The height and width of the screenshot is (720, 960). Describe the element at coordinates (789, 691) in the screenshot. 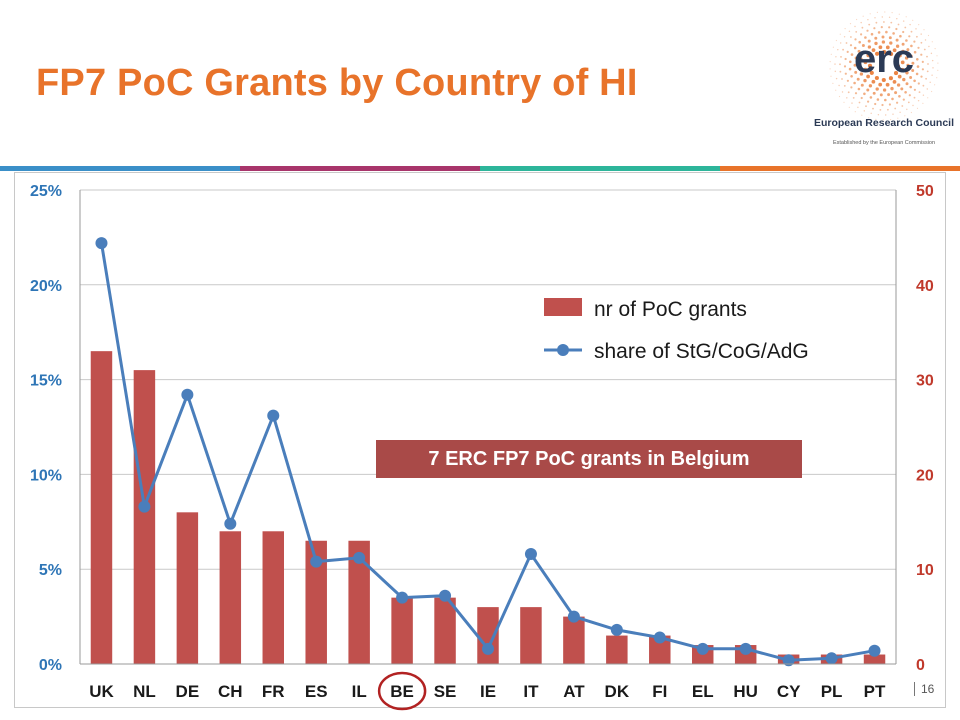

I see `category-label-CY: CY` at that location.